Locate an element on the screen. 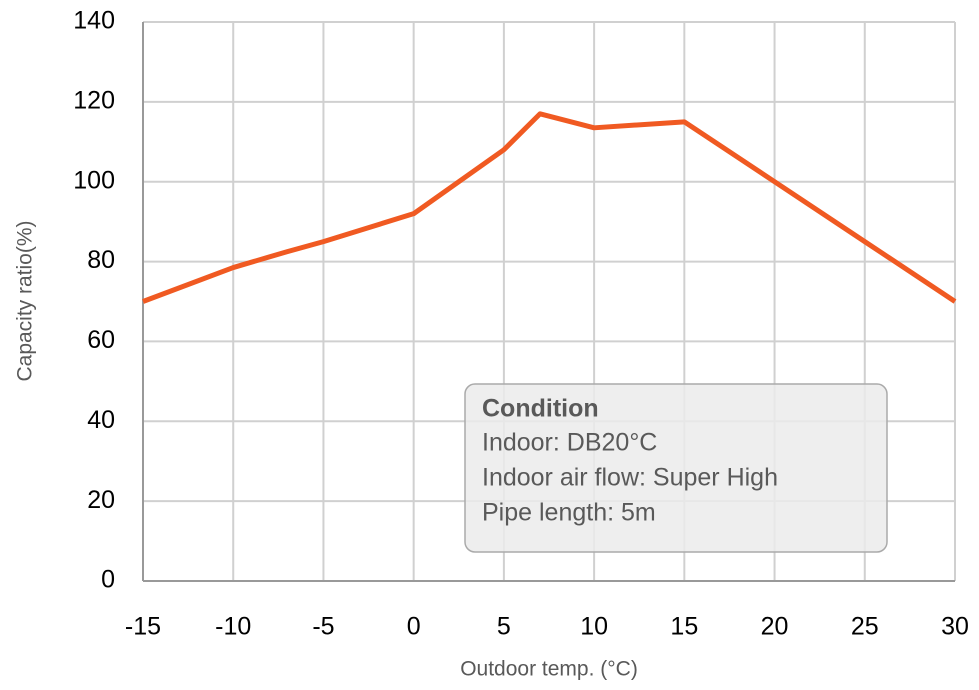  y-tick-label: 0 is located at coordinates (108, 580).